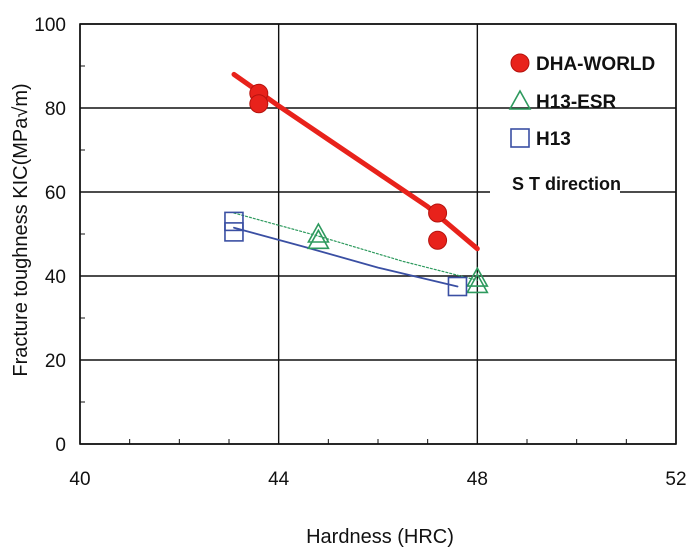 The image size is (689, 550). I want to click on legend: DHA-WORLD H13-ESR H13, so click(581, 101).